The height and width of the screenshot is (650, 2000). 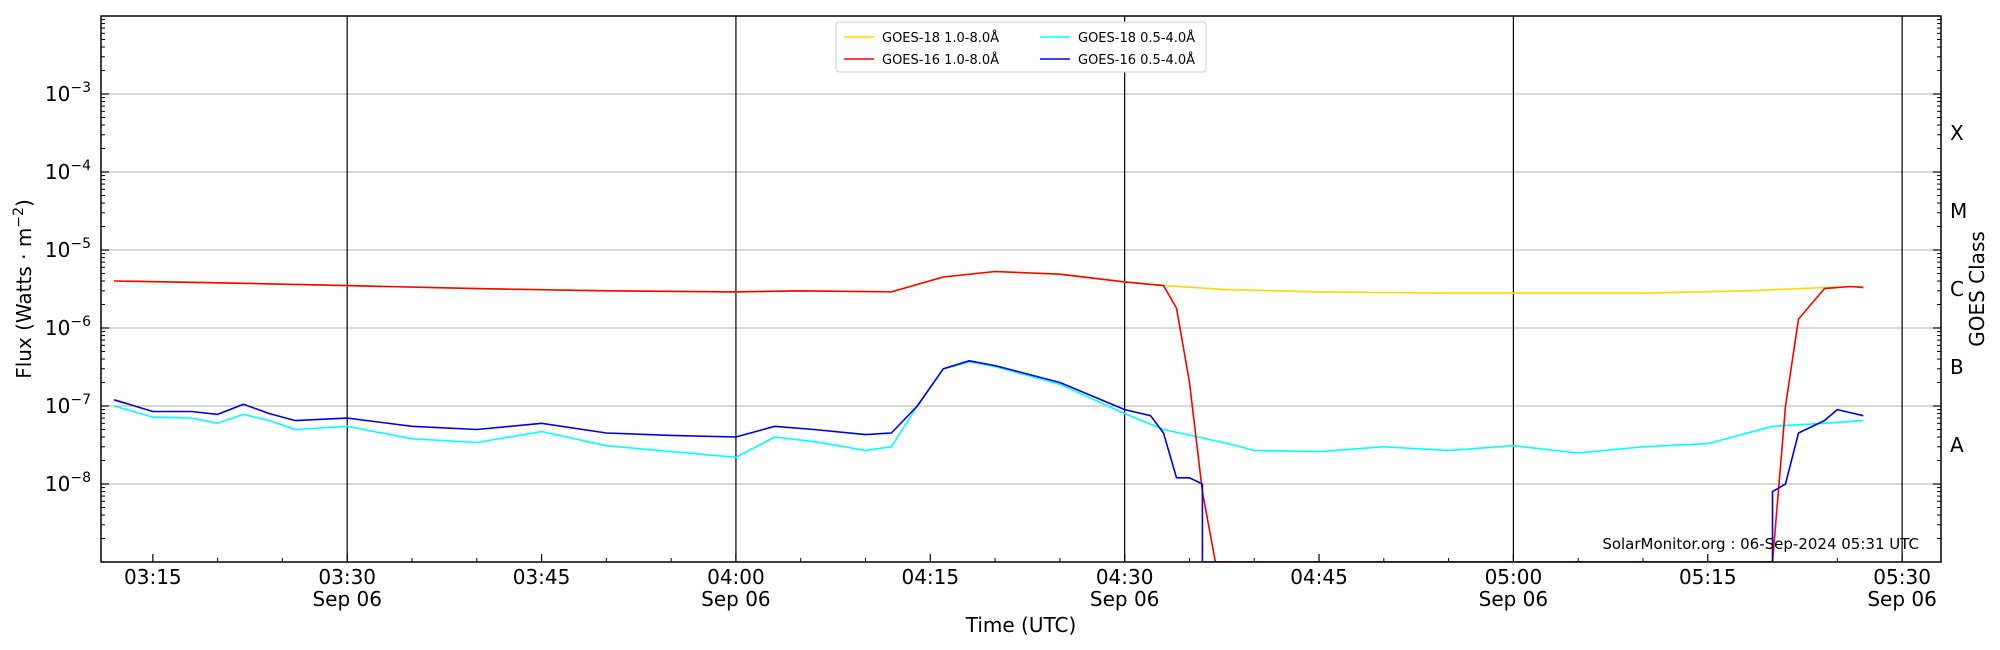 I want to click on x-tick-label: 05:00, so click(x=1514, y=577).